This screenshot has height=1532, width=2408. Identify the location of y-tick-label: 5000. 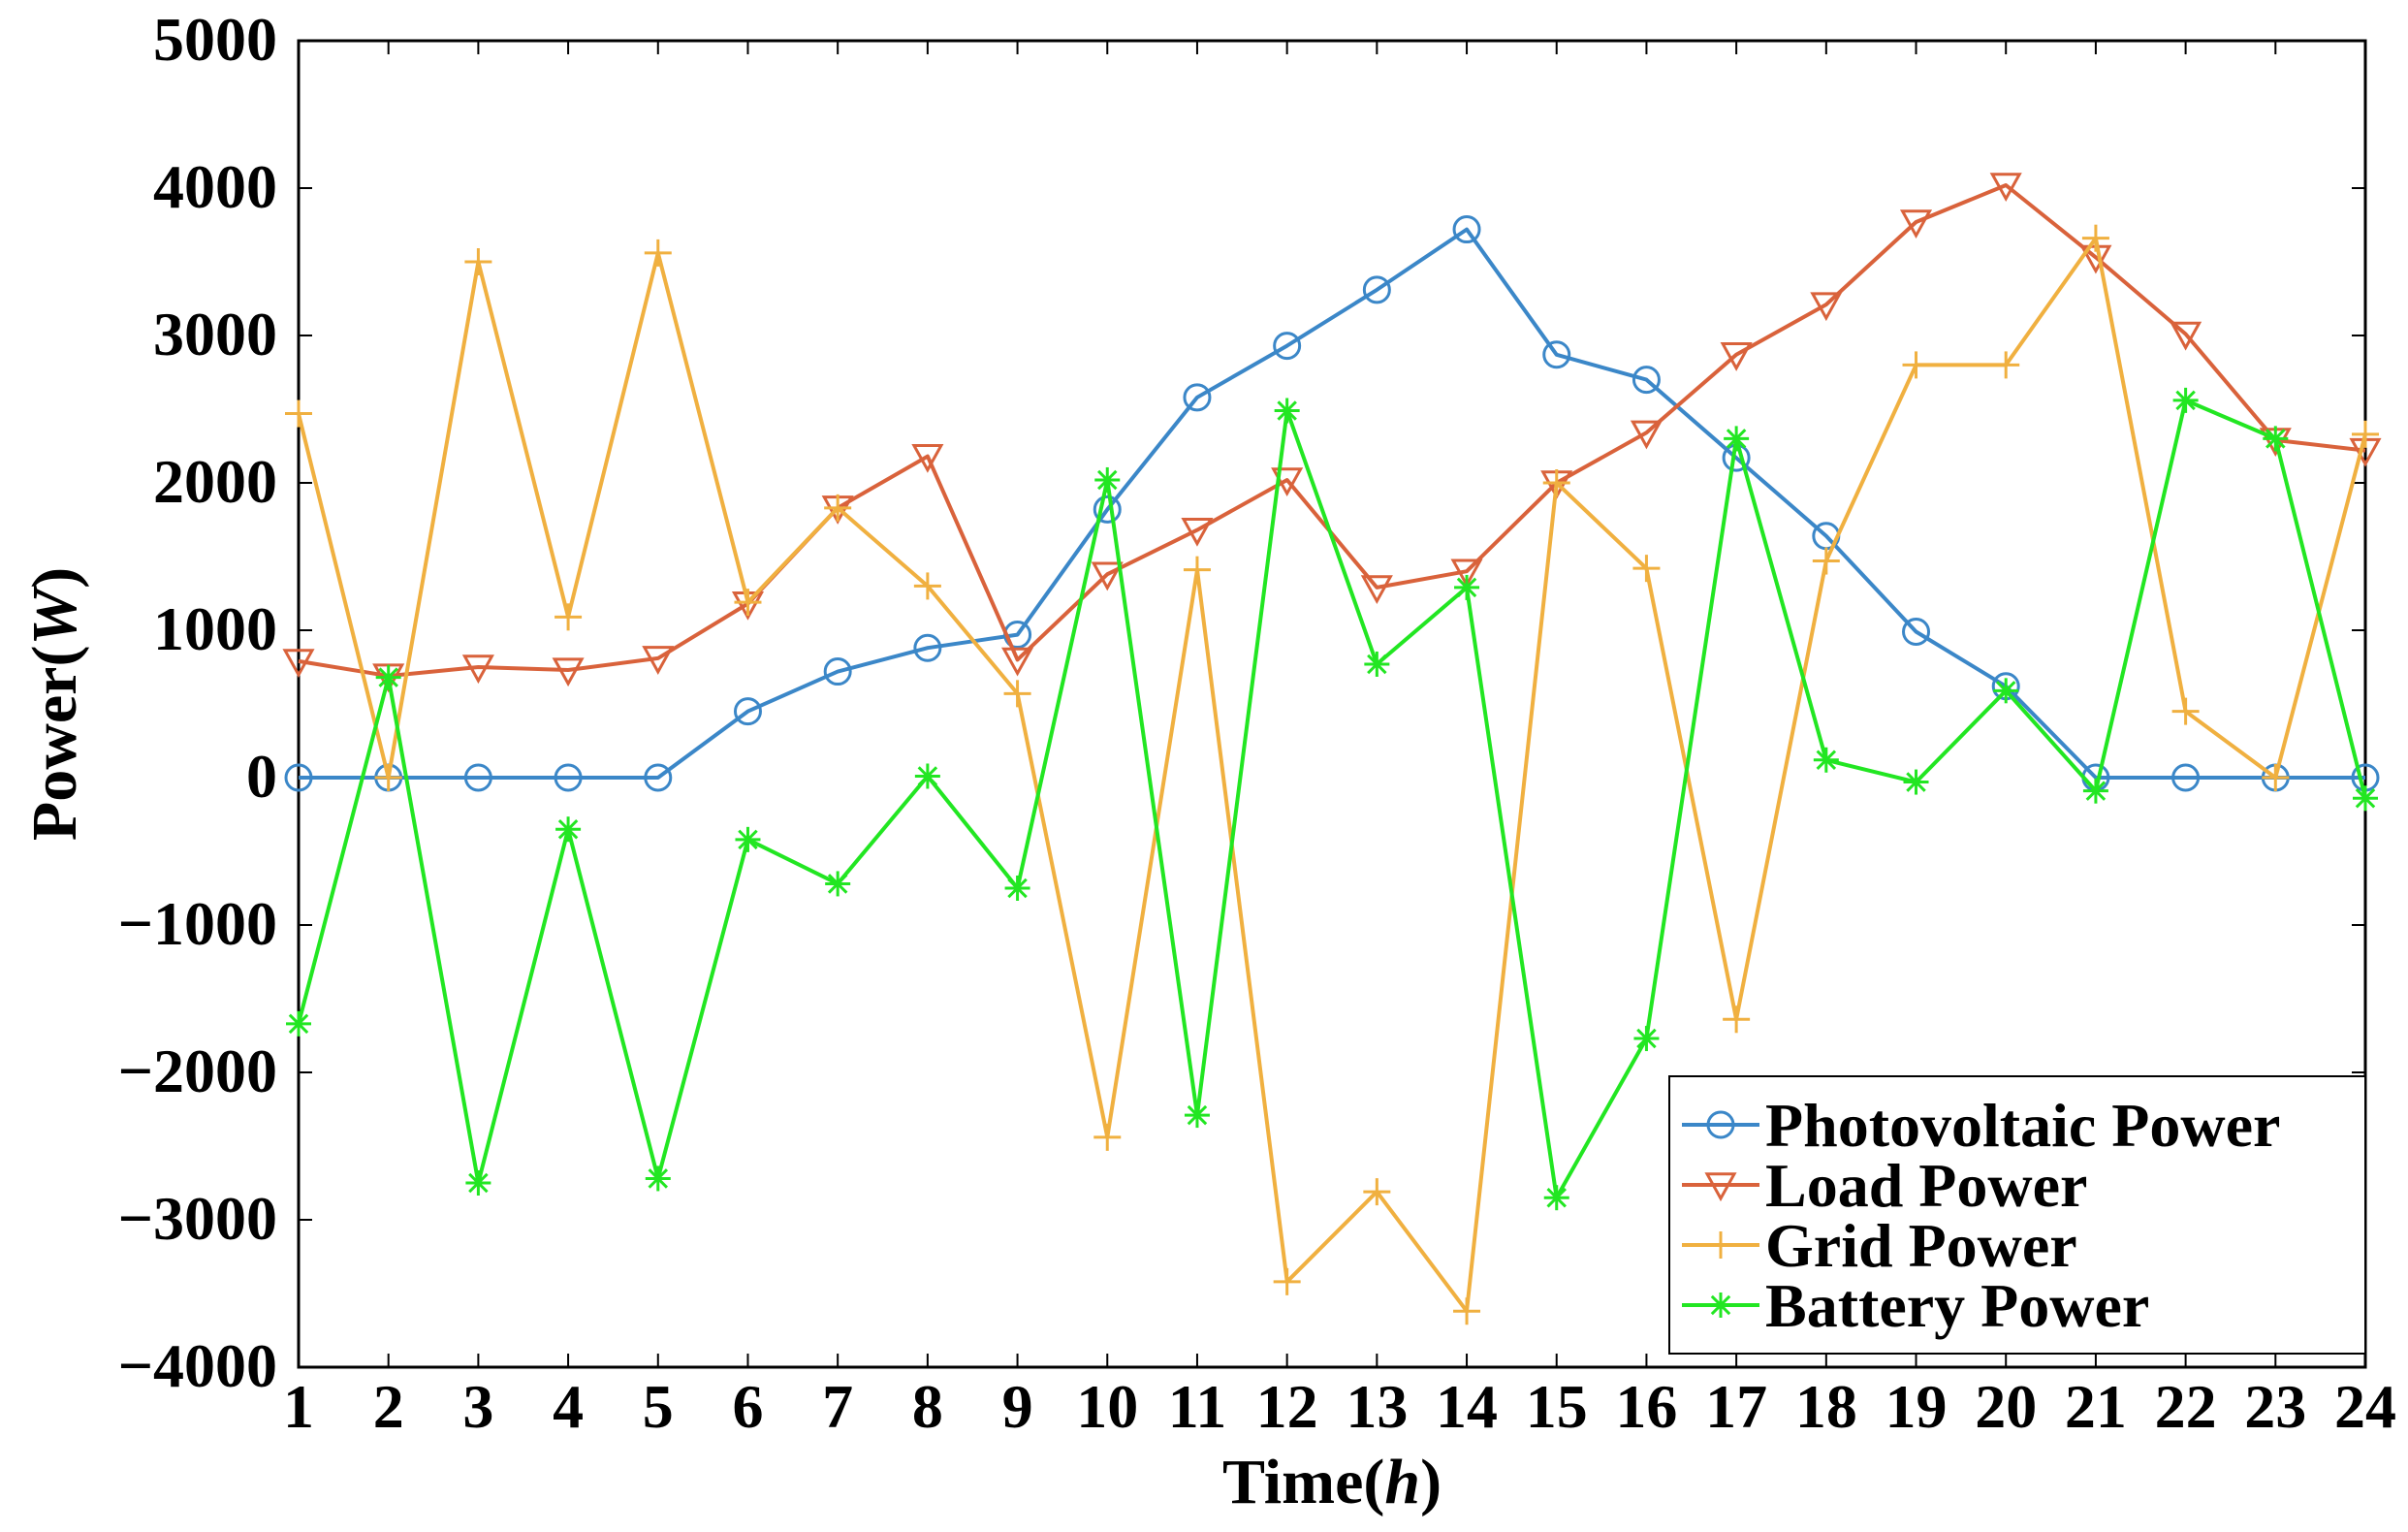
(215, 39).